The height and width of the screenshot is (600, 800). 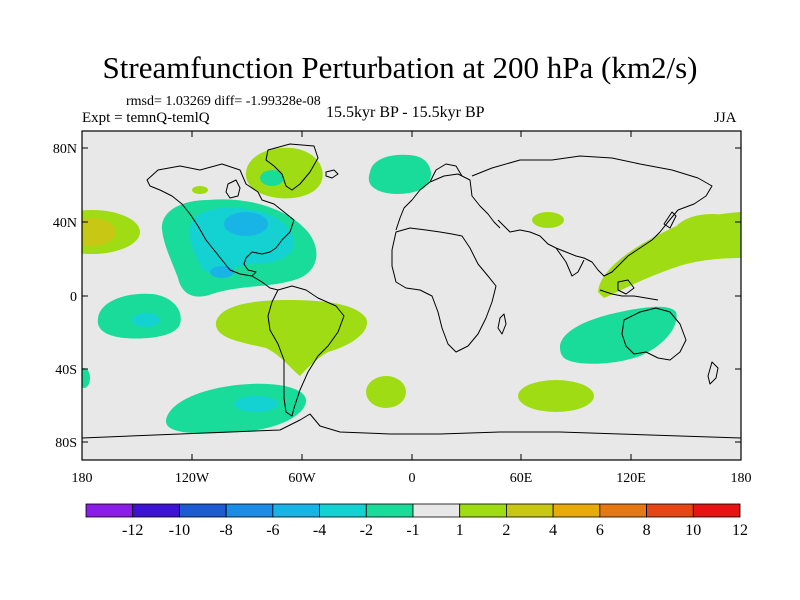 What do you see at coordinates (86, 378) in the screenshot?
I see `anomaly-south-pacific-west` at bounding box center [86, 378].